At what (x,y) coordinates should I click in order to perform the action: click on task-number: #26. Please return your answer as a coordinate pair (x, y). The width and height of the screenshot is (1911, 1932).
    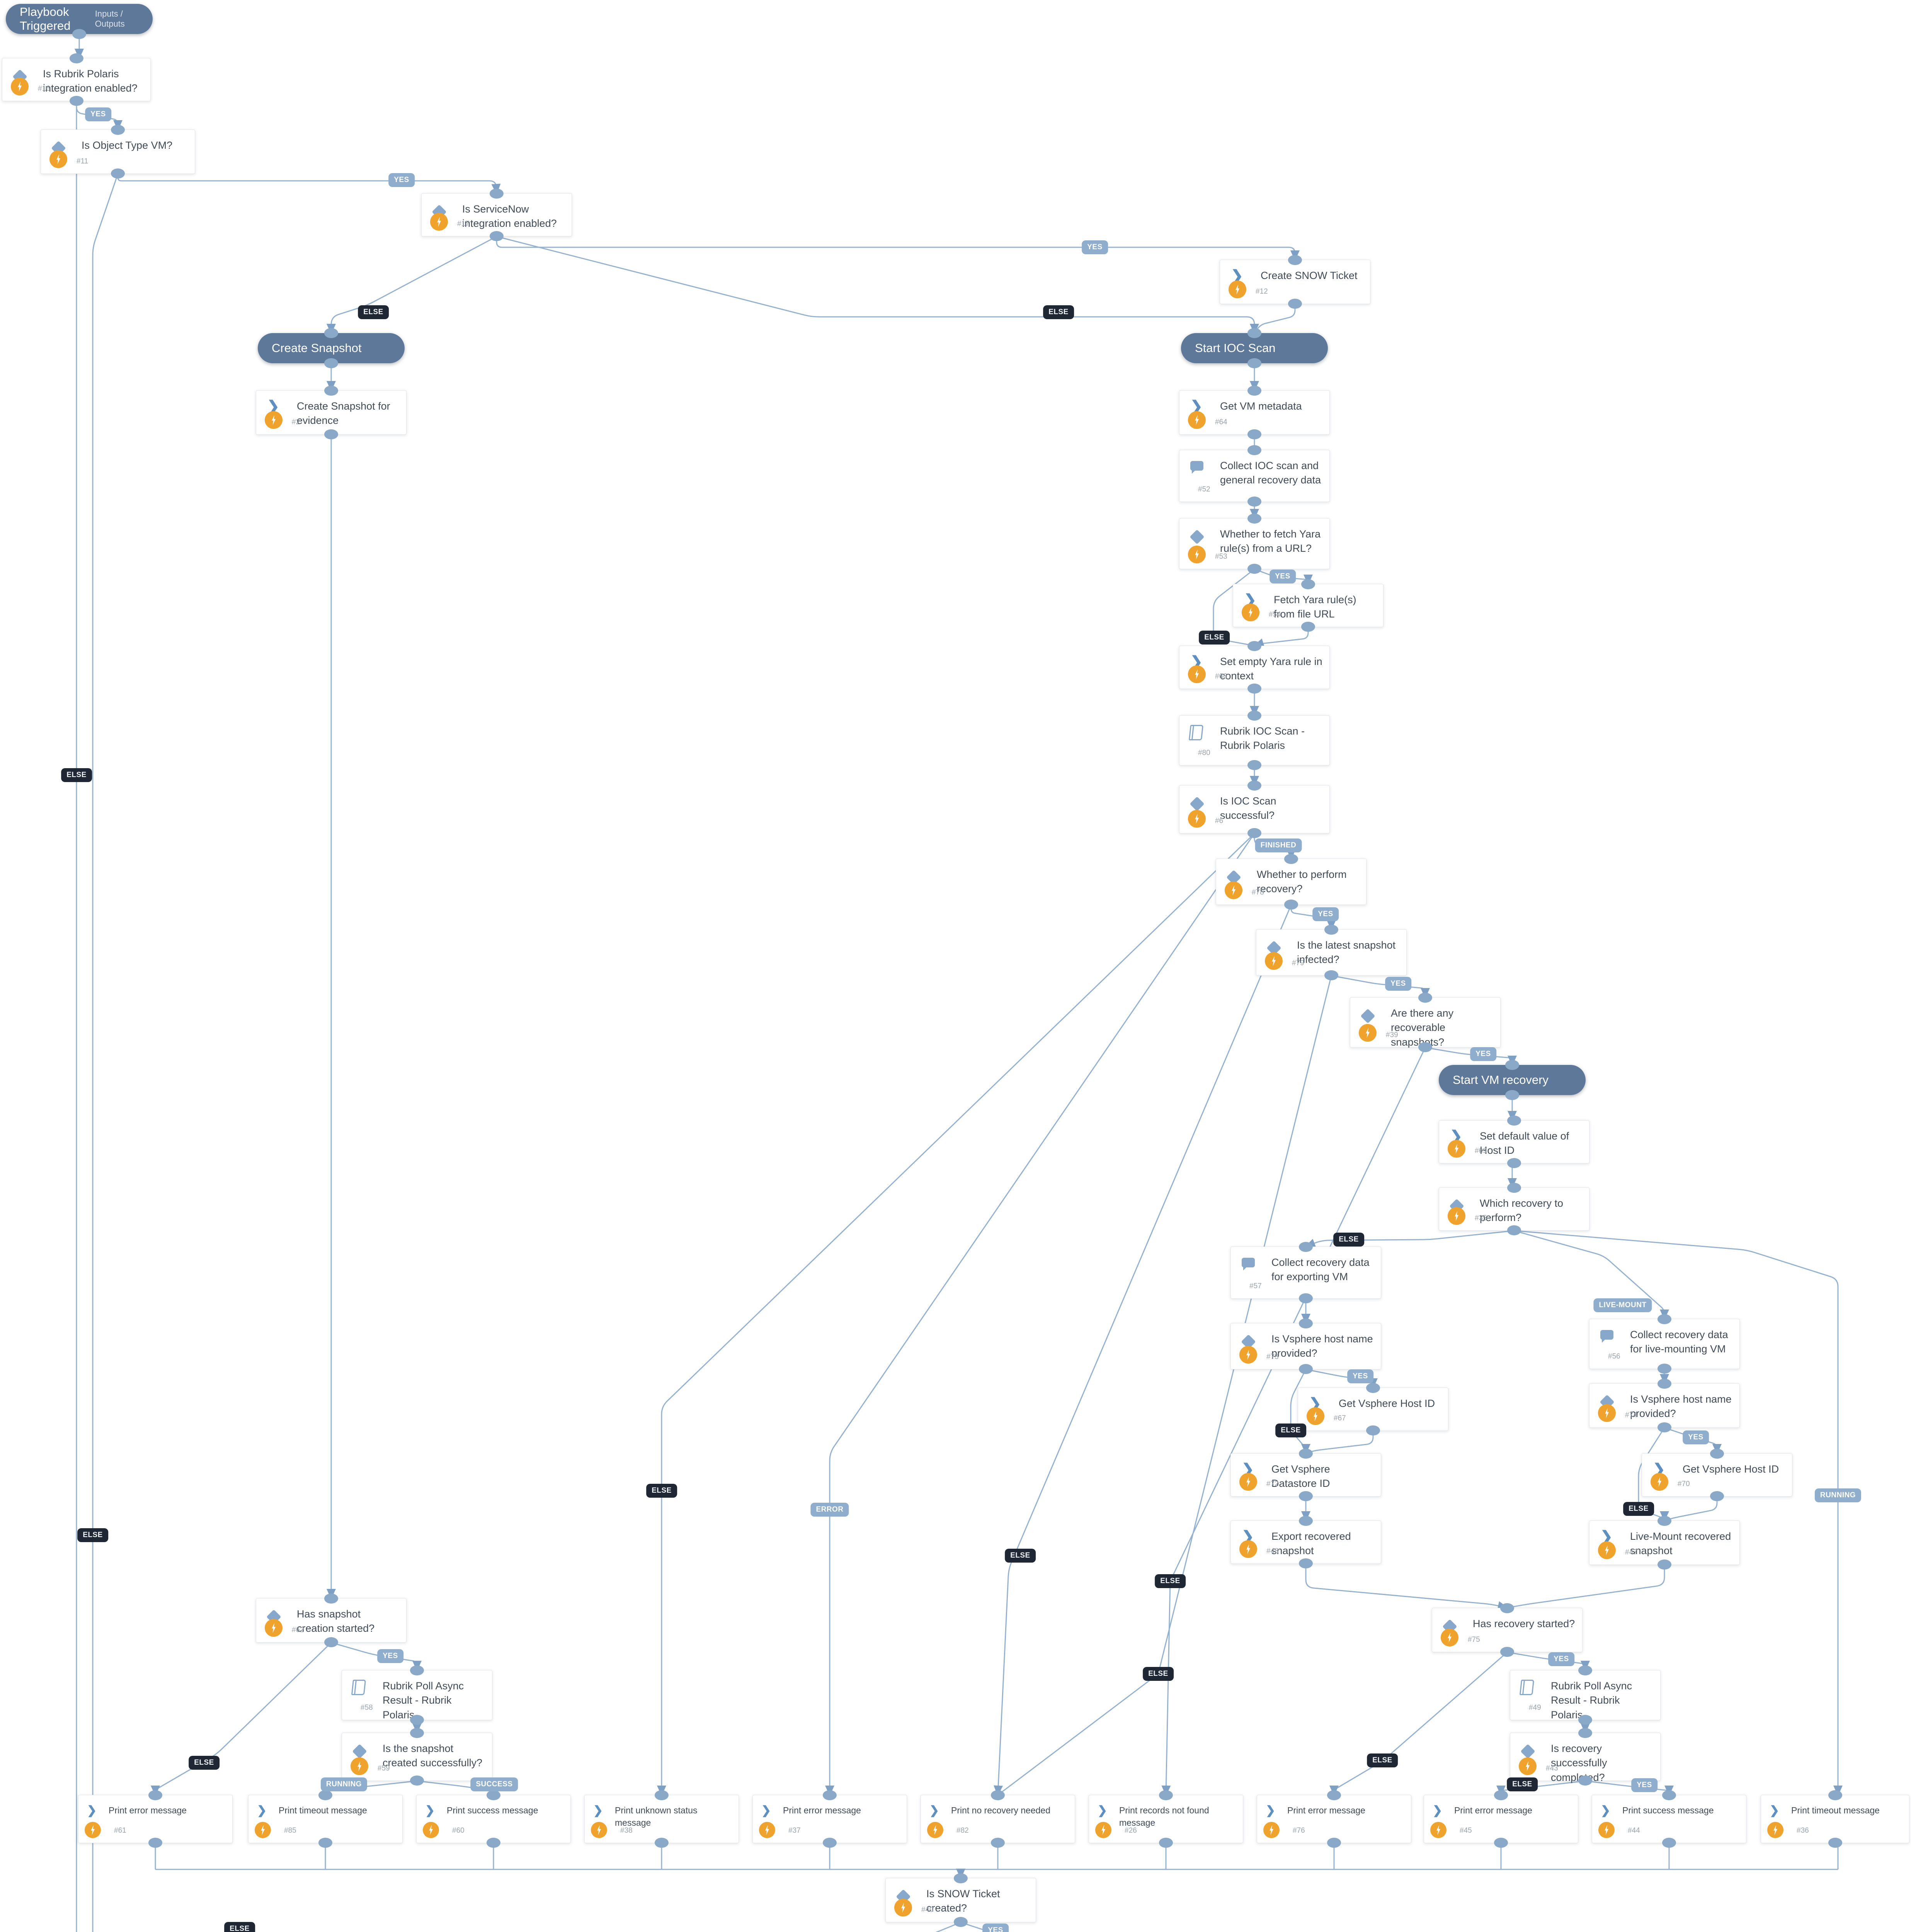
    Looking at the image, I should click on (1131, 1831).